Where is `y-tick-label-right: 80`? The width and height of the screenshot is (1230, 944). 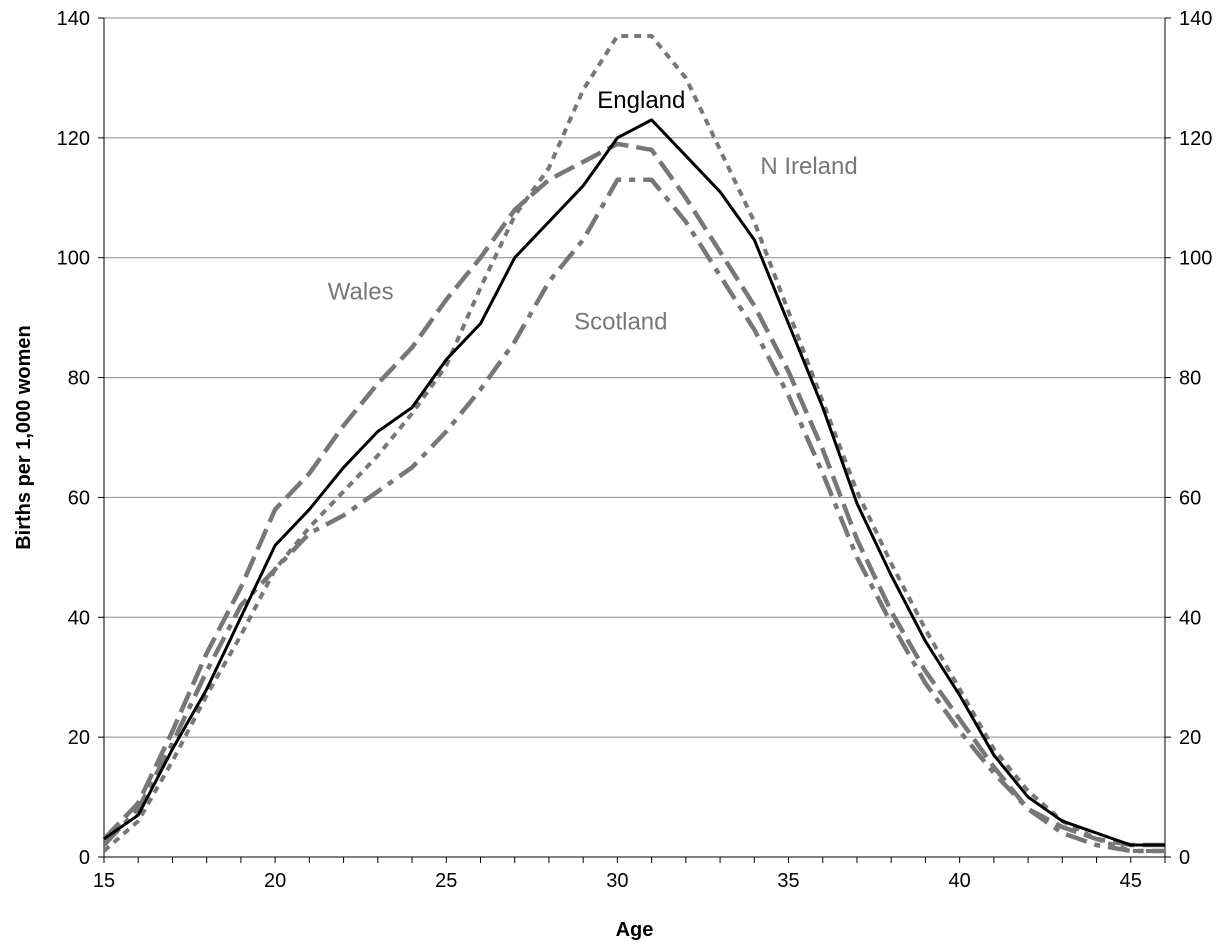
y-tick-label-right: 80 is located at coordinates (1190, 379).